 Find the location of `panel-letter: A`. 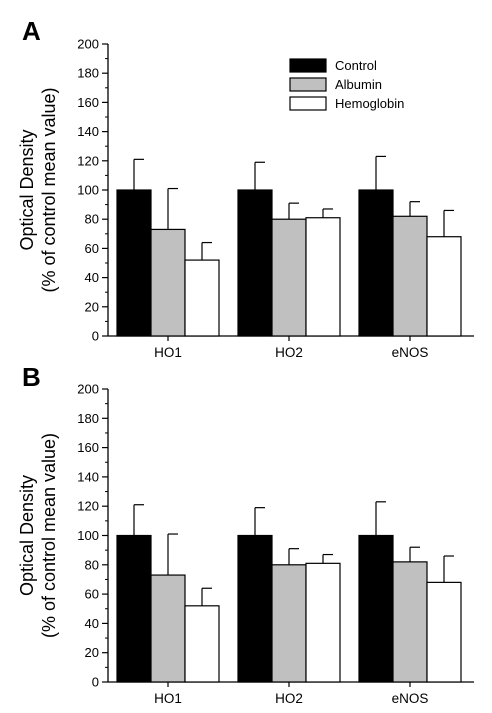

panel-letter: A is located at coordinates (31, 31).